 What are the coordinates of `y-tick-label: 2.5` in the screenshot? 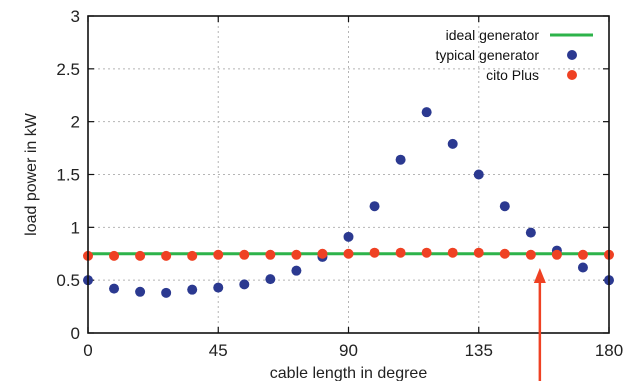 It's located at (68, 69).